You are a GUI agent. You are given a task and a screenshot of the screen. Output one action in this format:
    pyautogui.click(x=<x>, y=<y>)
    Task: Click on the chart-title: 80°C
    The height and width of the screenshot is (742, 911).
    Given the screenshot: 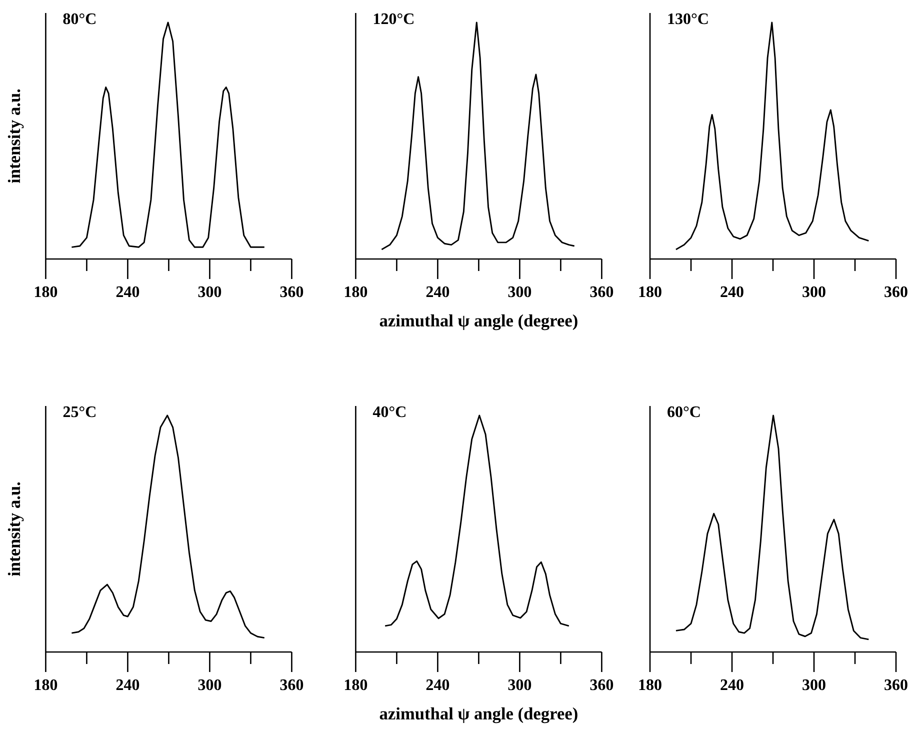 What is the action you would take?
    pyautogui.click(x=79, y=18)
    